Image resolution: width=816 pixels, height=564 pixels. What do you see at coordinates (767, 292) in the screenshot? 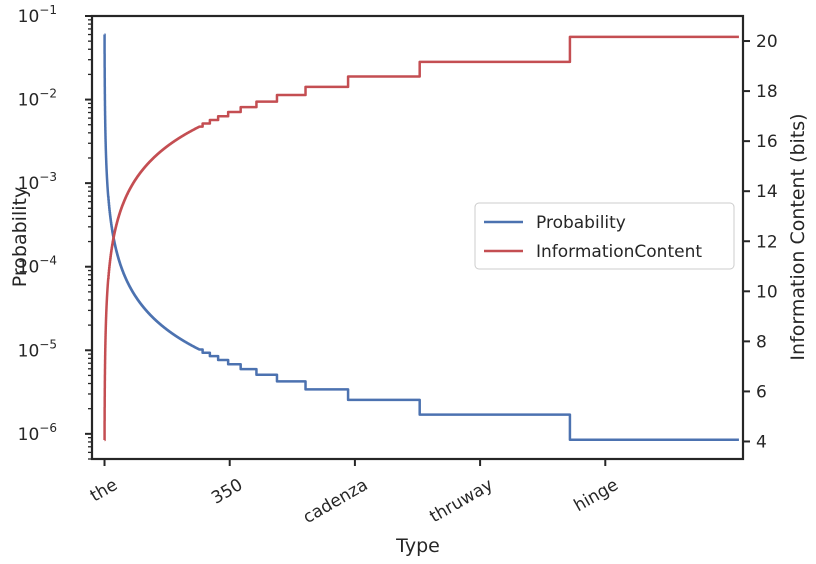
I see `right-y-tick-label: 10` at bounding box center [767, 292].